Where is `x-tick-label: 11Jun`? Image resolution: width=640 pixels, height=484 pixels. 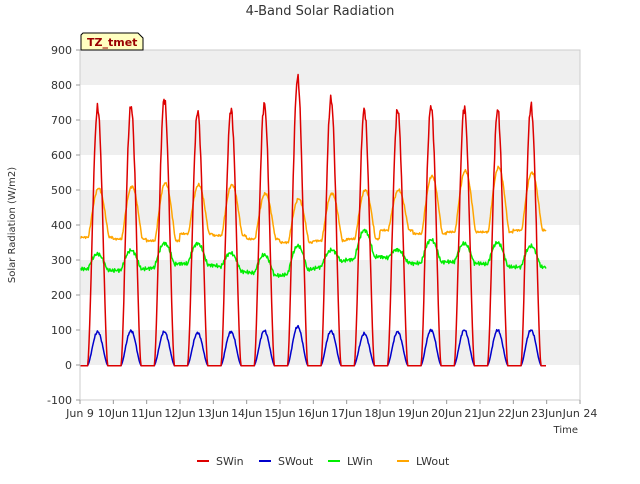 x-tick-label: 11Jun is located at coordinates (146, 413).